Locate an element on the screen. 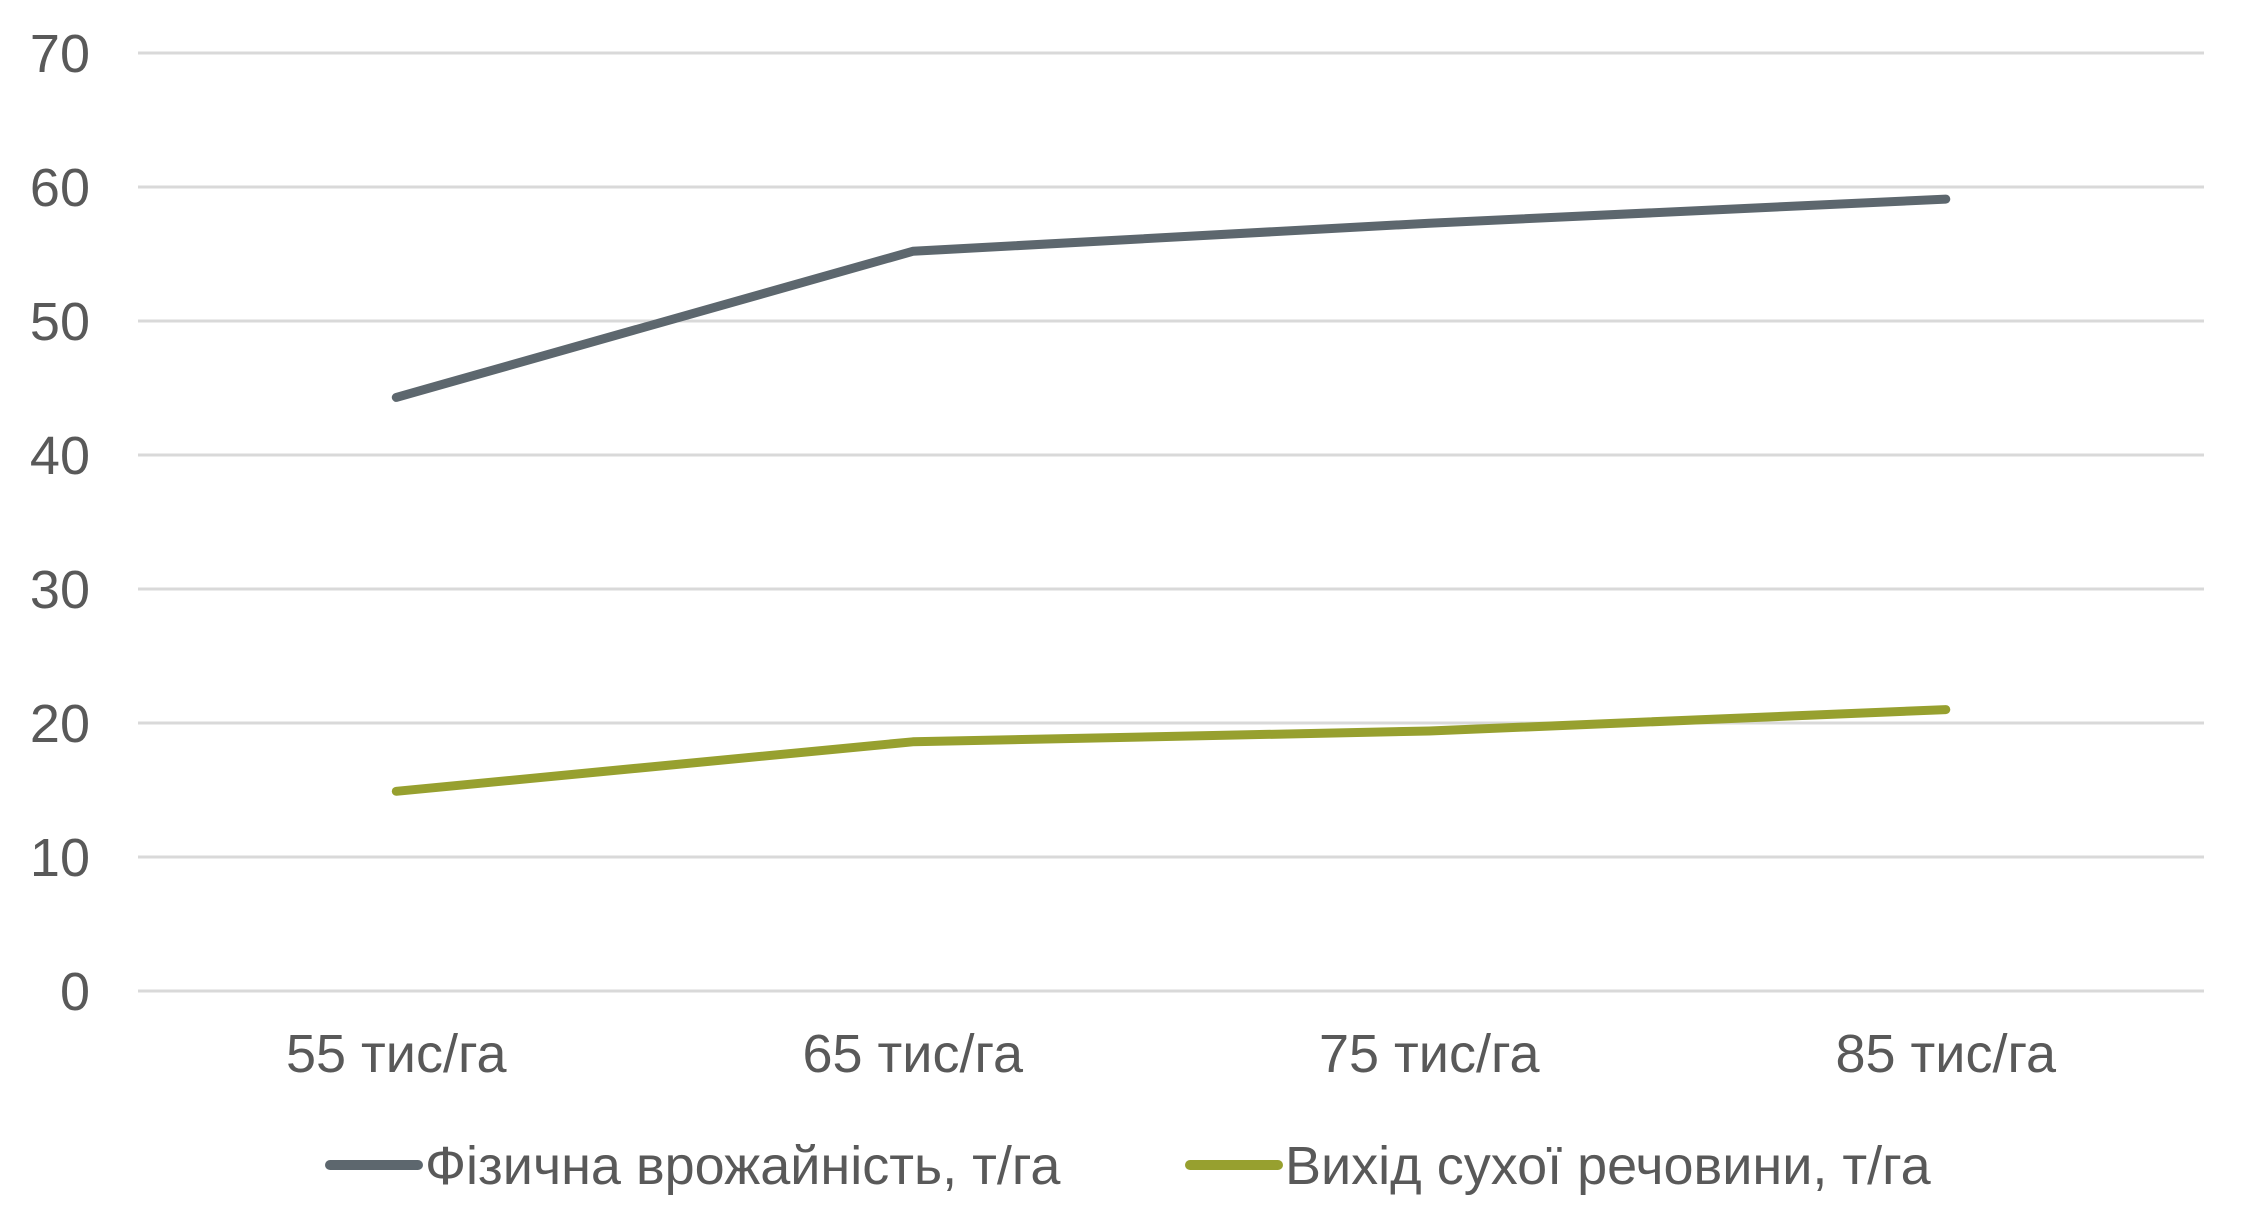 The width and height of the screenshot is (2255, 1230). x-tick-label: 65 тис/га is located at coordinates (912, 1054).